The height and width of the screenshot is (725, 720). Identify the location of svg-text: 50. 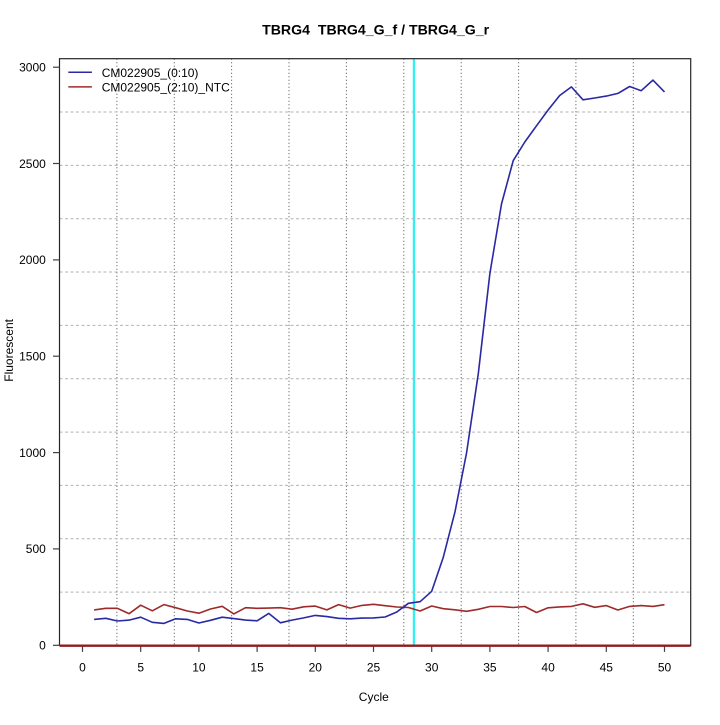
(665, 668).